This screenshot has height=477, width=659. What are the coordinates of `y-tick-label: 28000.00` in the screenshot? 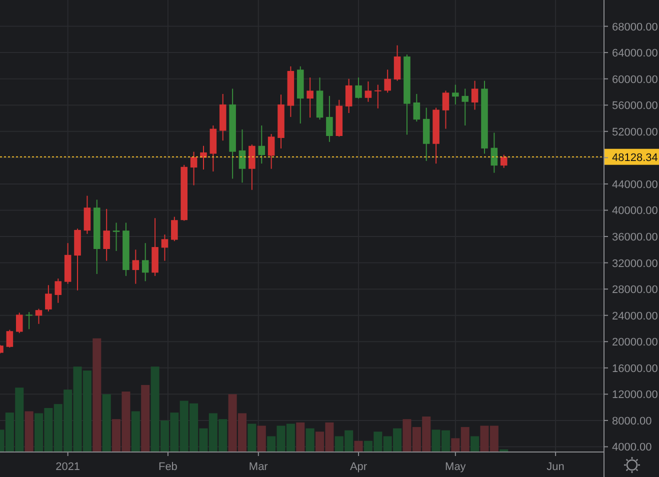 It's located at (635, 290).